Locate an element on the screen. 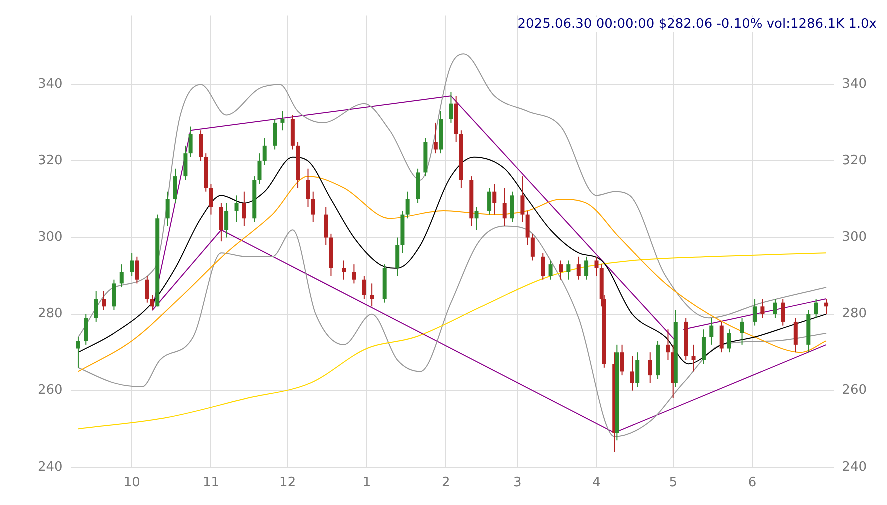 This screenshot has width=887, height=505. x-tick-label: 10 is located at coordinates (132, 483).